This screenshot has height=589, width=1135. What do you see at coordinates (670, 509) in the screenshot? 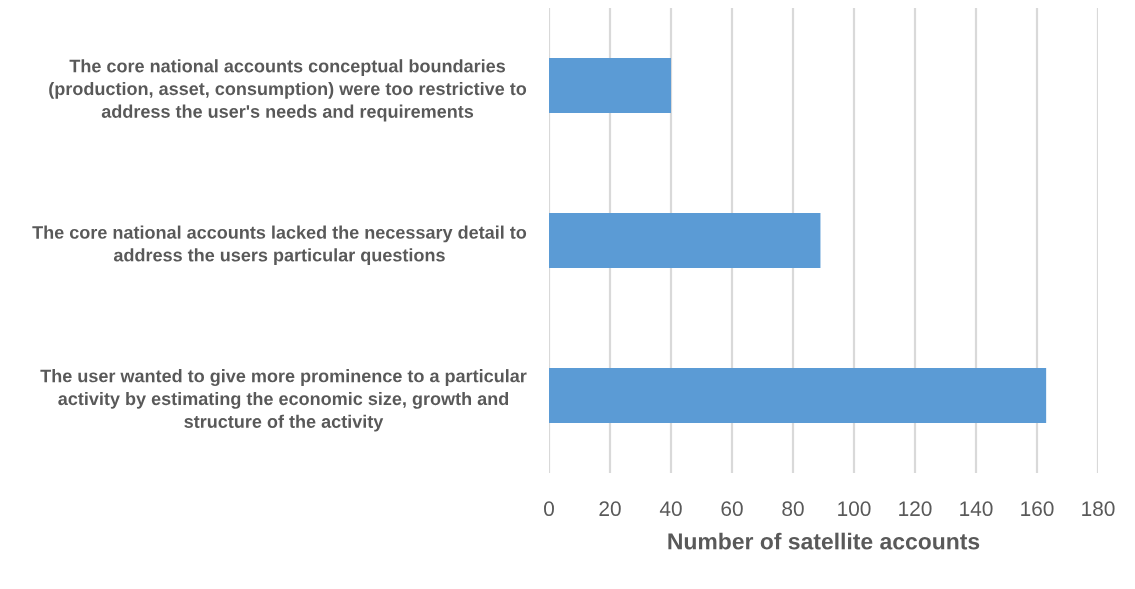
I see `x-tick-label: 40` at bounding box center [670, 509].